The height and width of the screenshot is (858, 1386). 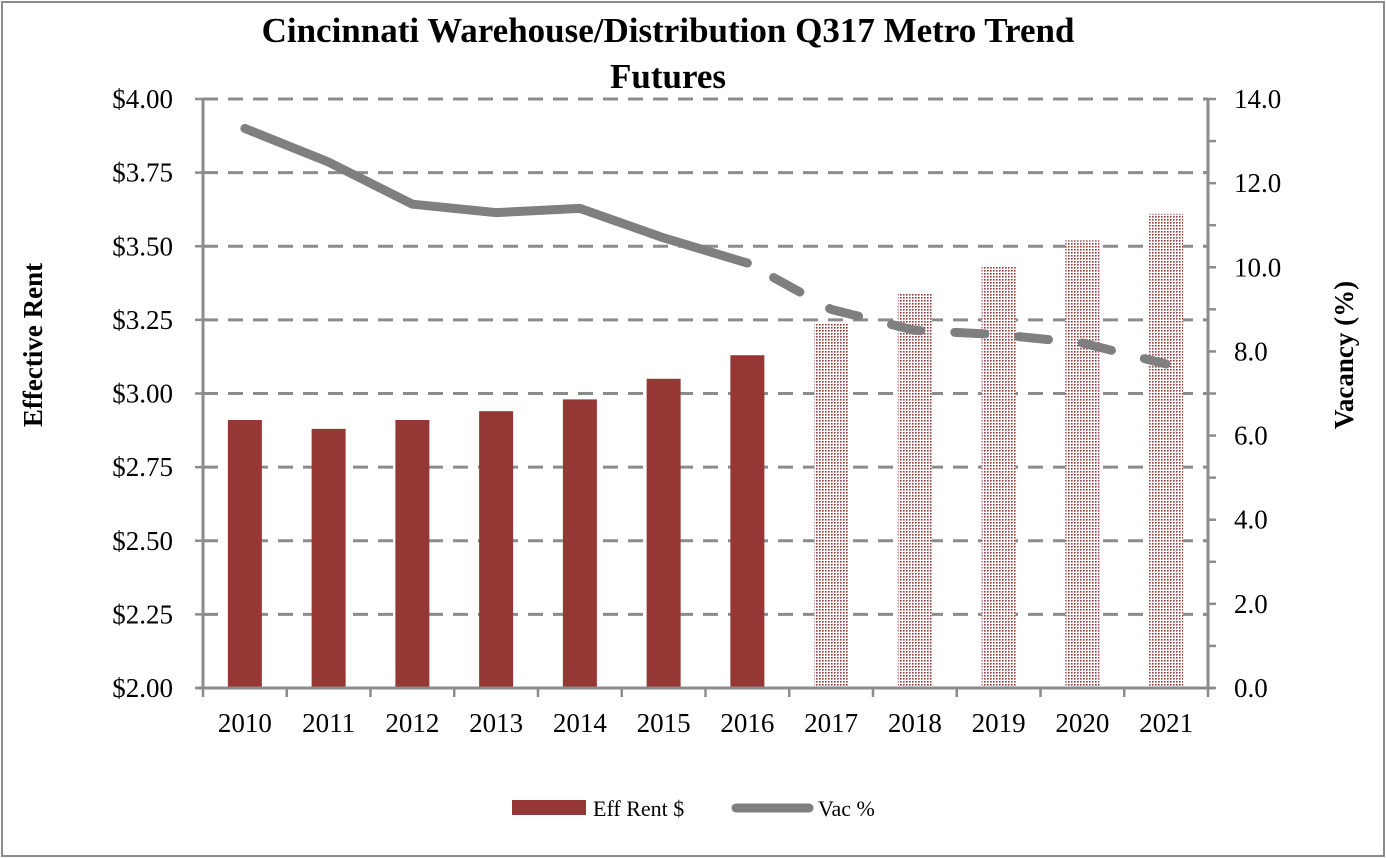 I want to click on x-tick-label: 2020, so click(x=1082, y=723).